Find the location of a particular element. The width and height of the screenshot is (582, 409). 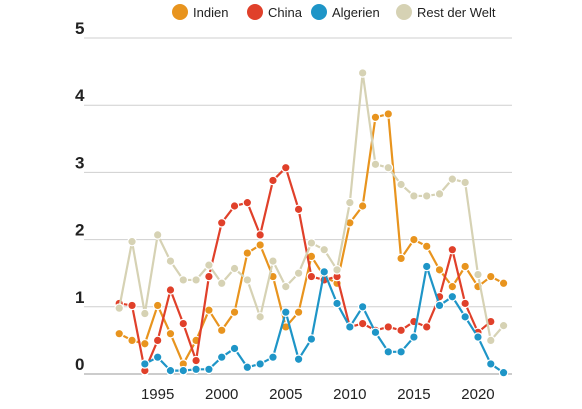

point-indien-2018 is located at coordinates (452, 286).